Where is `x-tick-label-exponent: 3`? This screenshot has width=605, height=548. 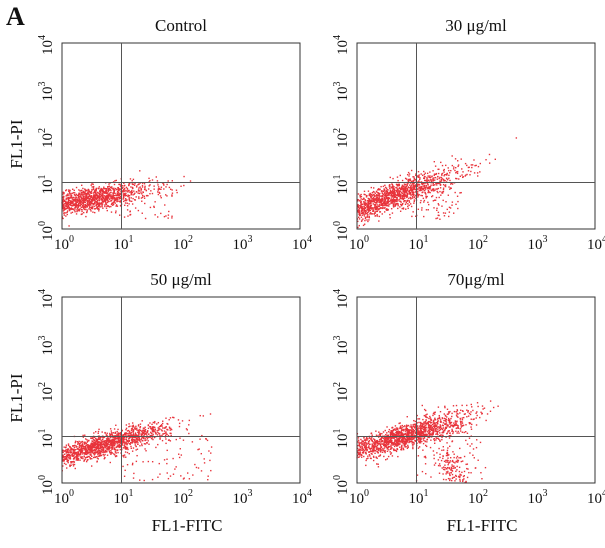
x-tick-label-exponent: 3 is located at coordinates (545, 239).